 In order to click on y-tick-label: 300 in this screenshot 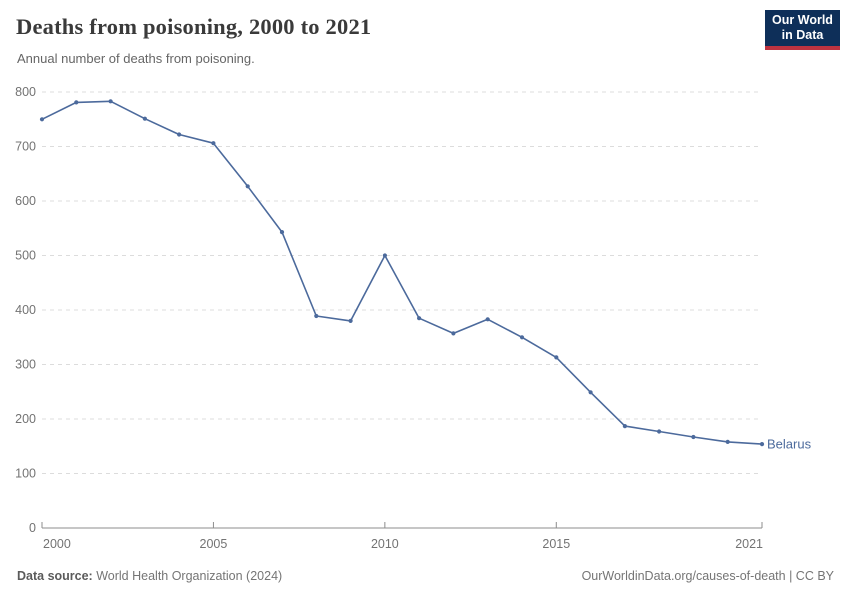, I will do `click(25, 365)`.